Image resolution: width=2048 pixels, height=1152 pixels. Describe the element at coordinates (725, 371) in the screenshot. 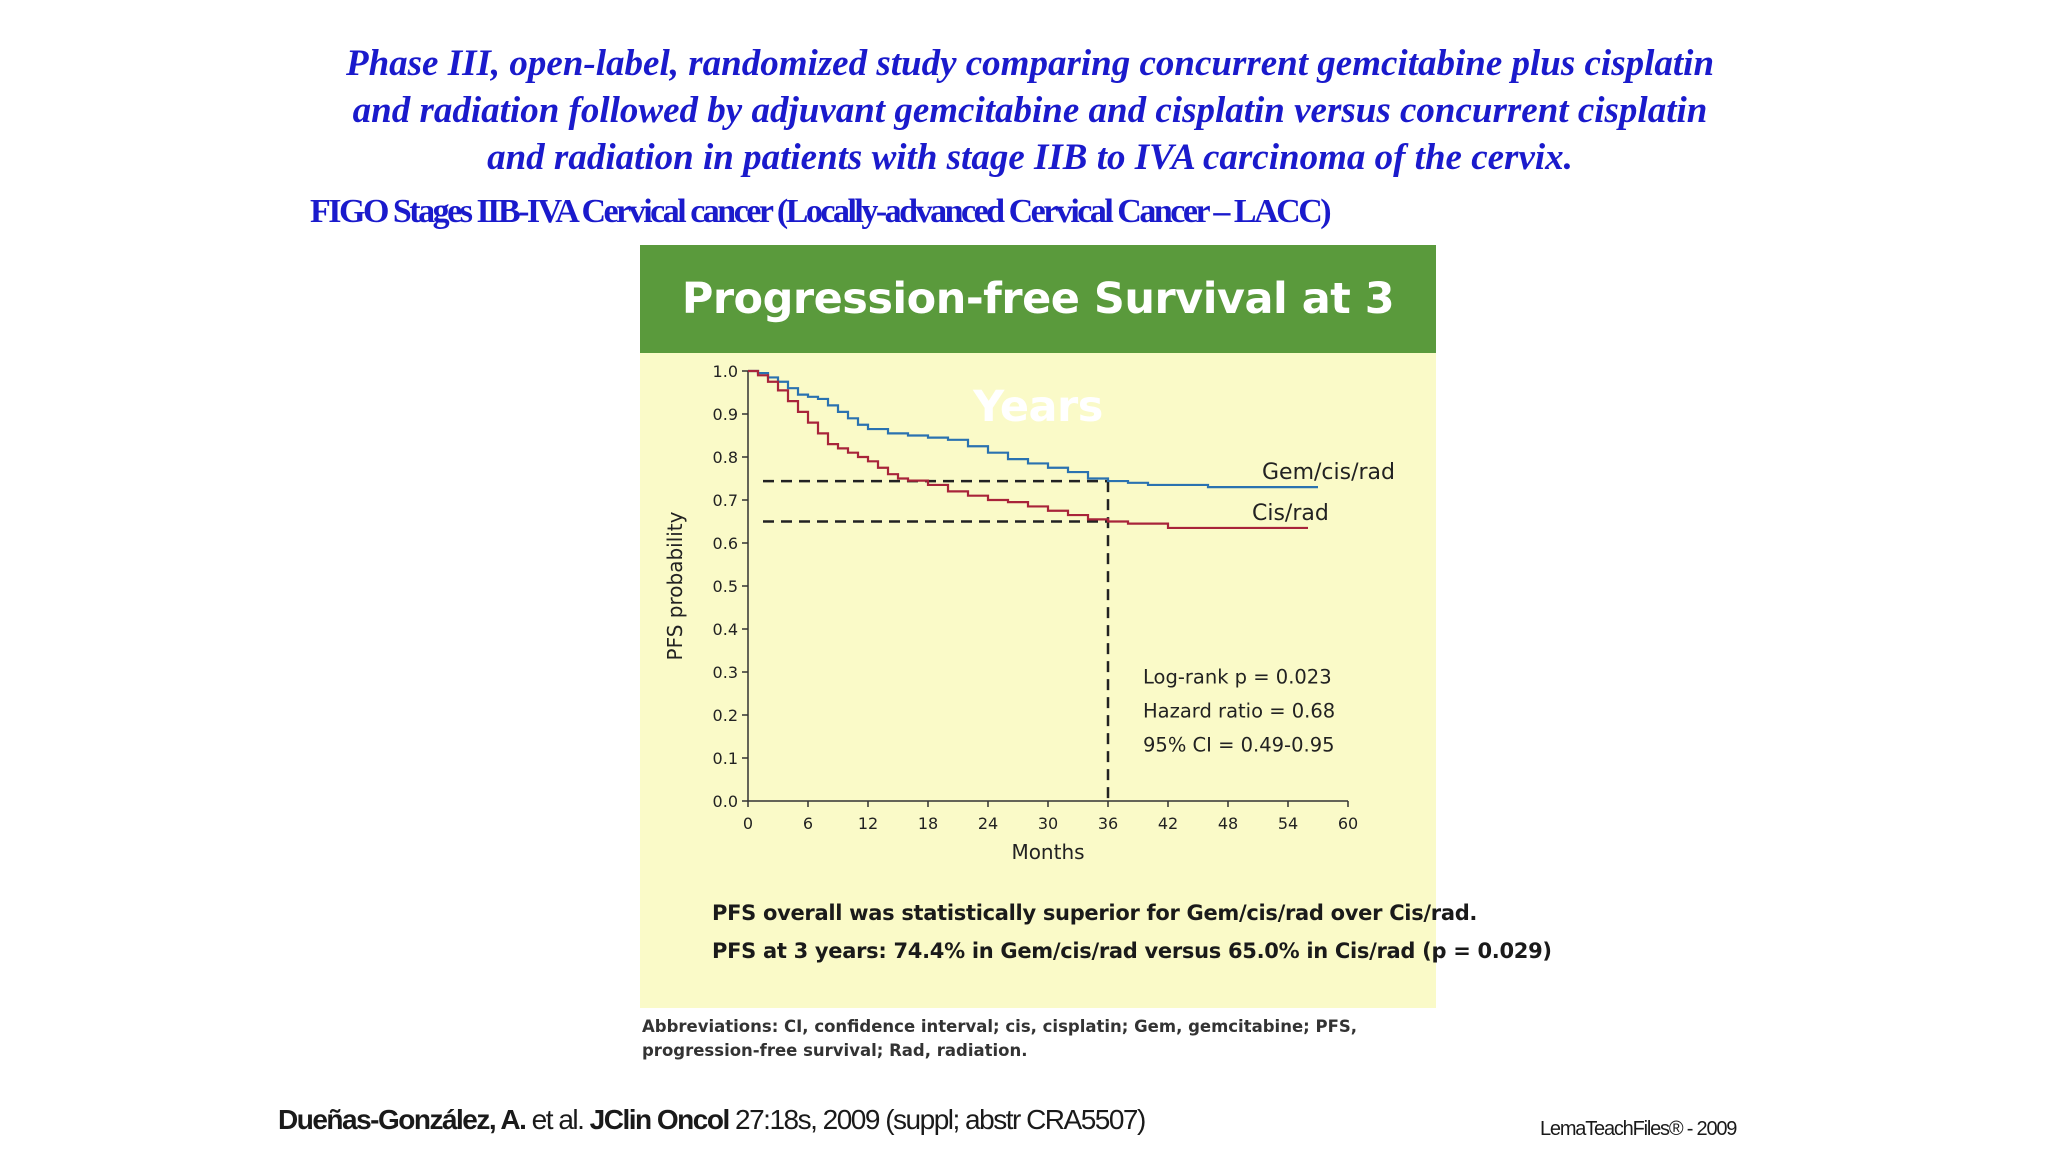

I see `y-tick-label: 1.0` at that location.